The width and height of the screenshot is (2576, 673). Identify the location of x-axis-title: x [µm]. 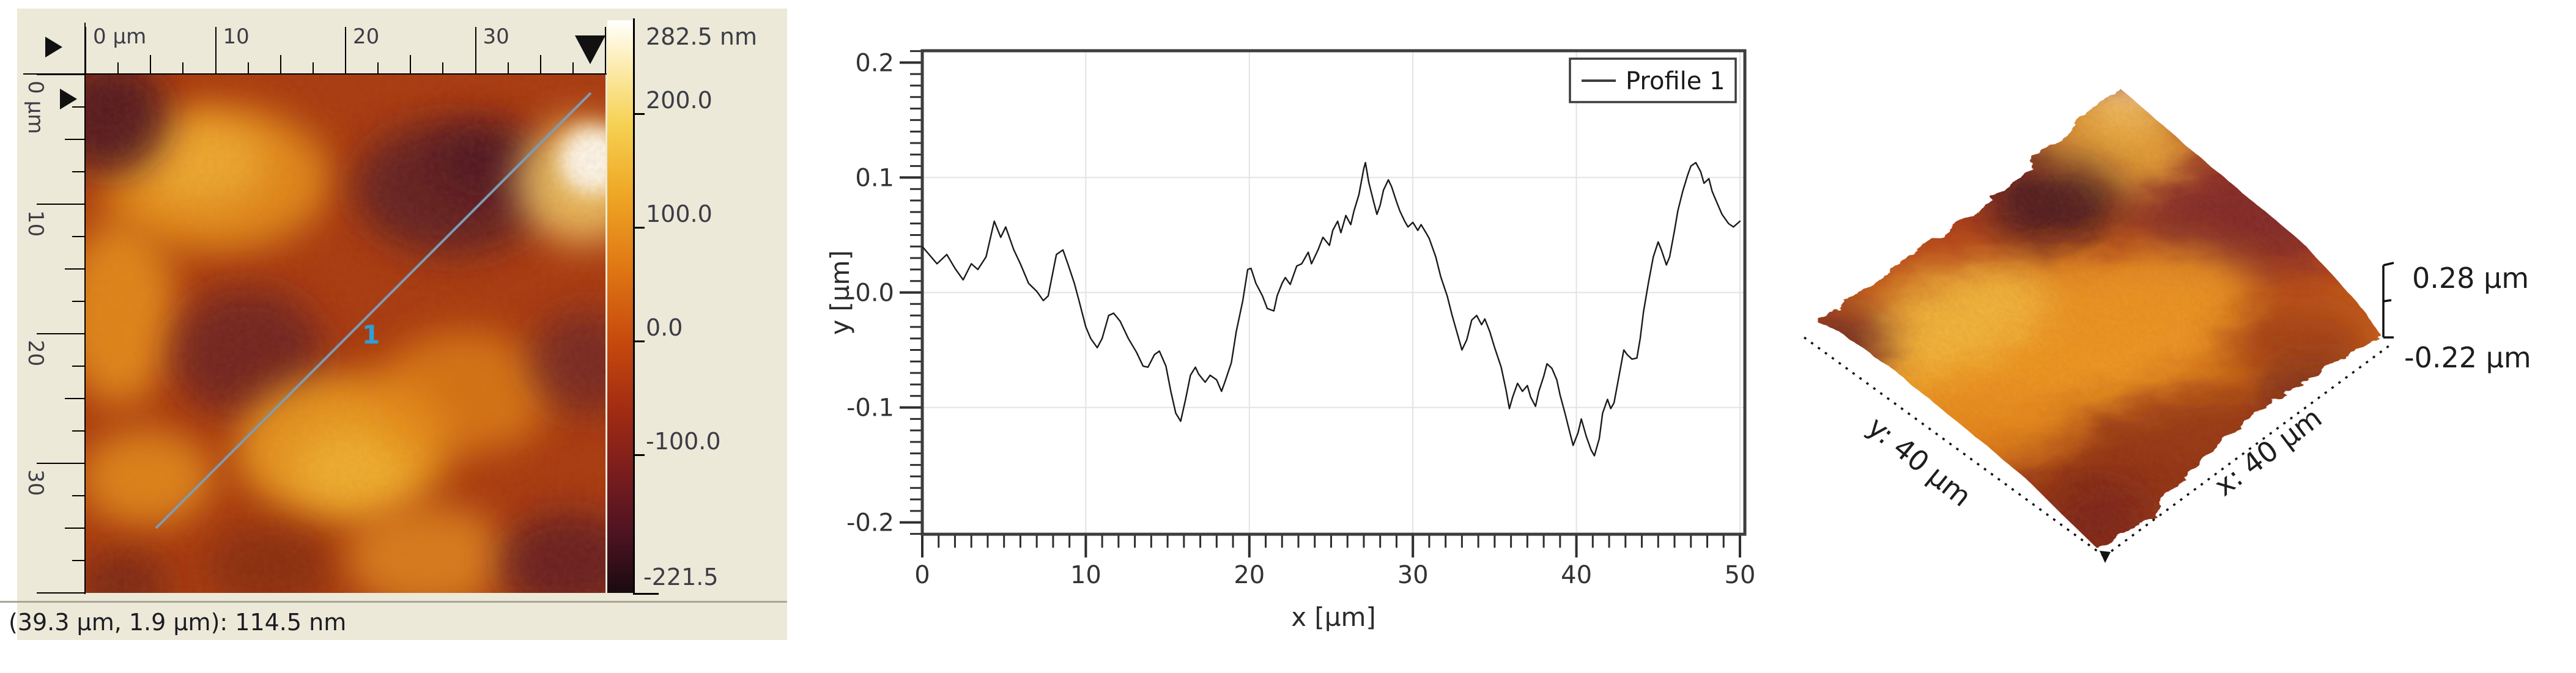
(1333, 617).